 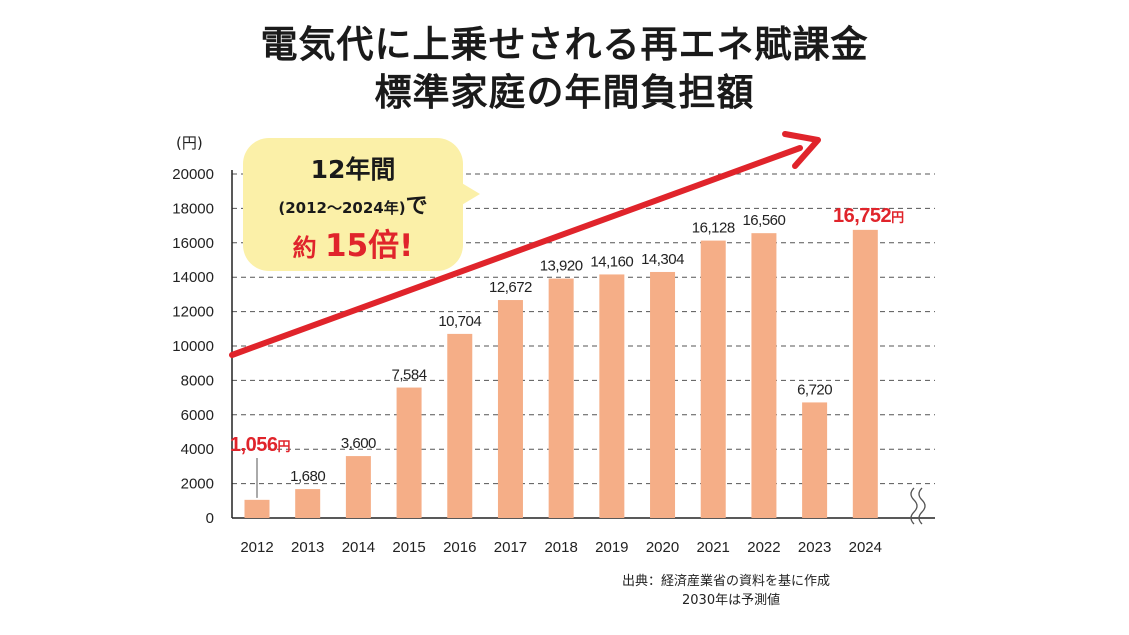 What do you see at coordinates (193, 277) in the screenshot?
I see `y-tick-label: 14000` at bounding box center [193, 277].